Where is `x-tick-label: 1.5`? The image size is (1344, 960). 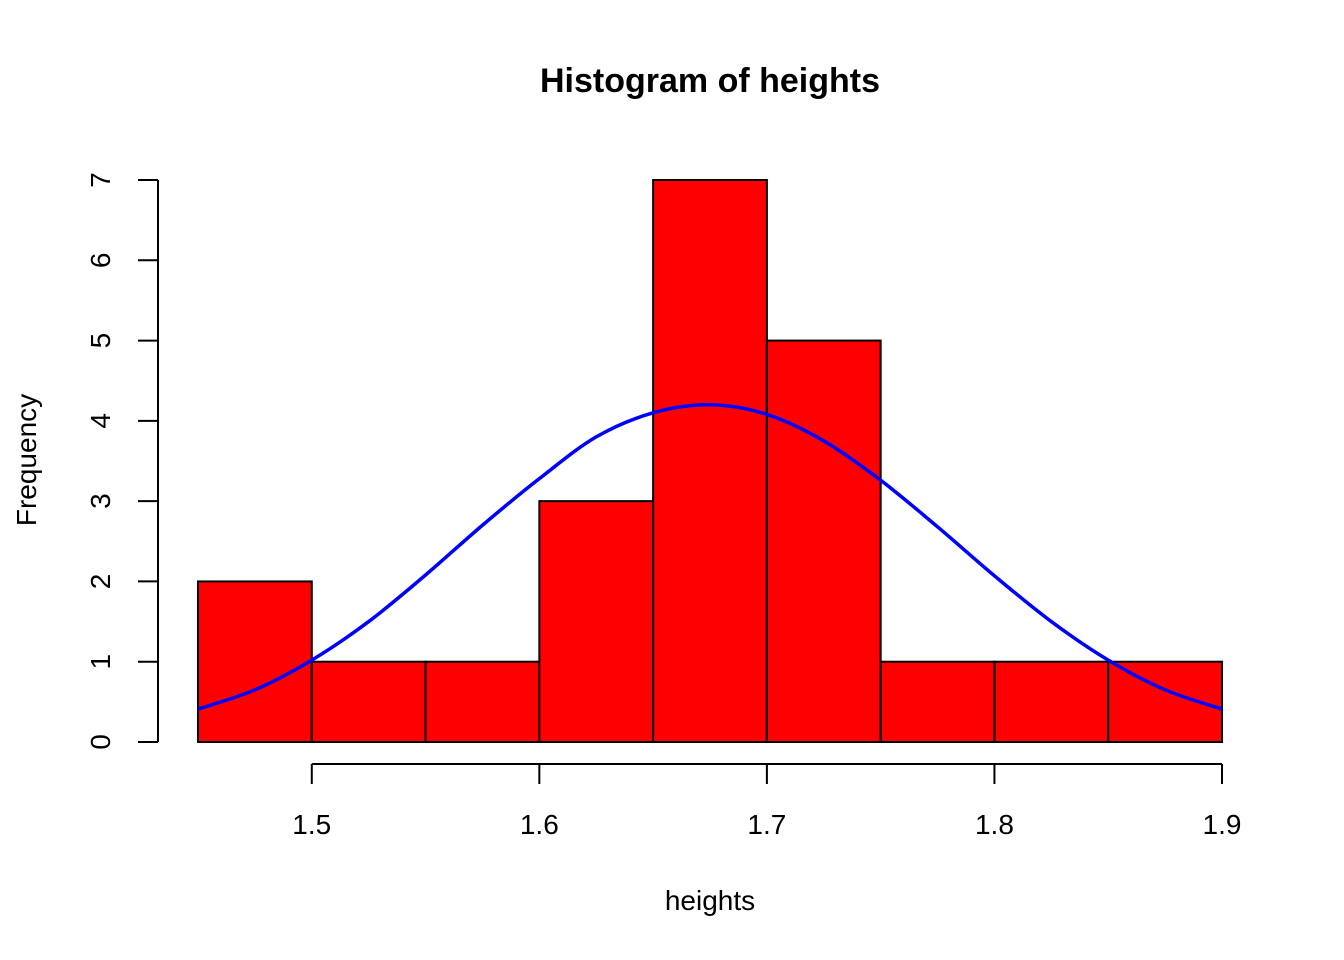 x-tick-label: 1.5 is located at coordinates (311, 824).